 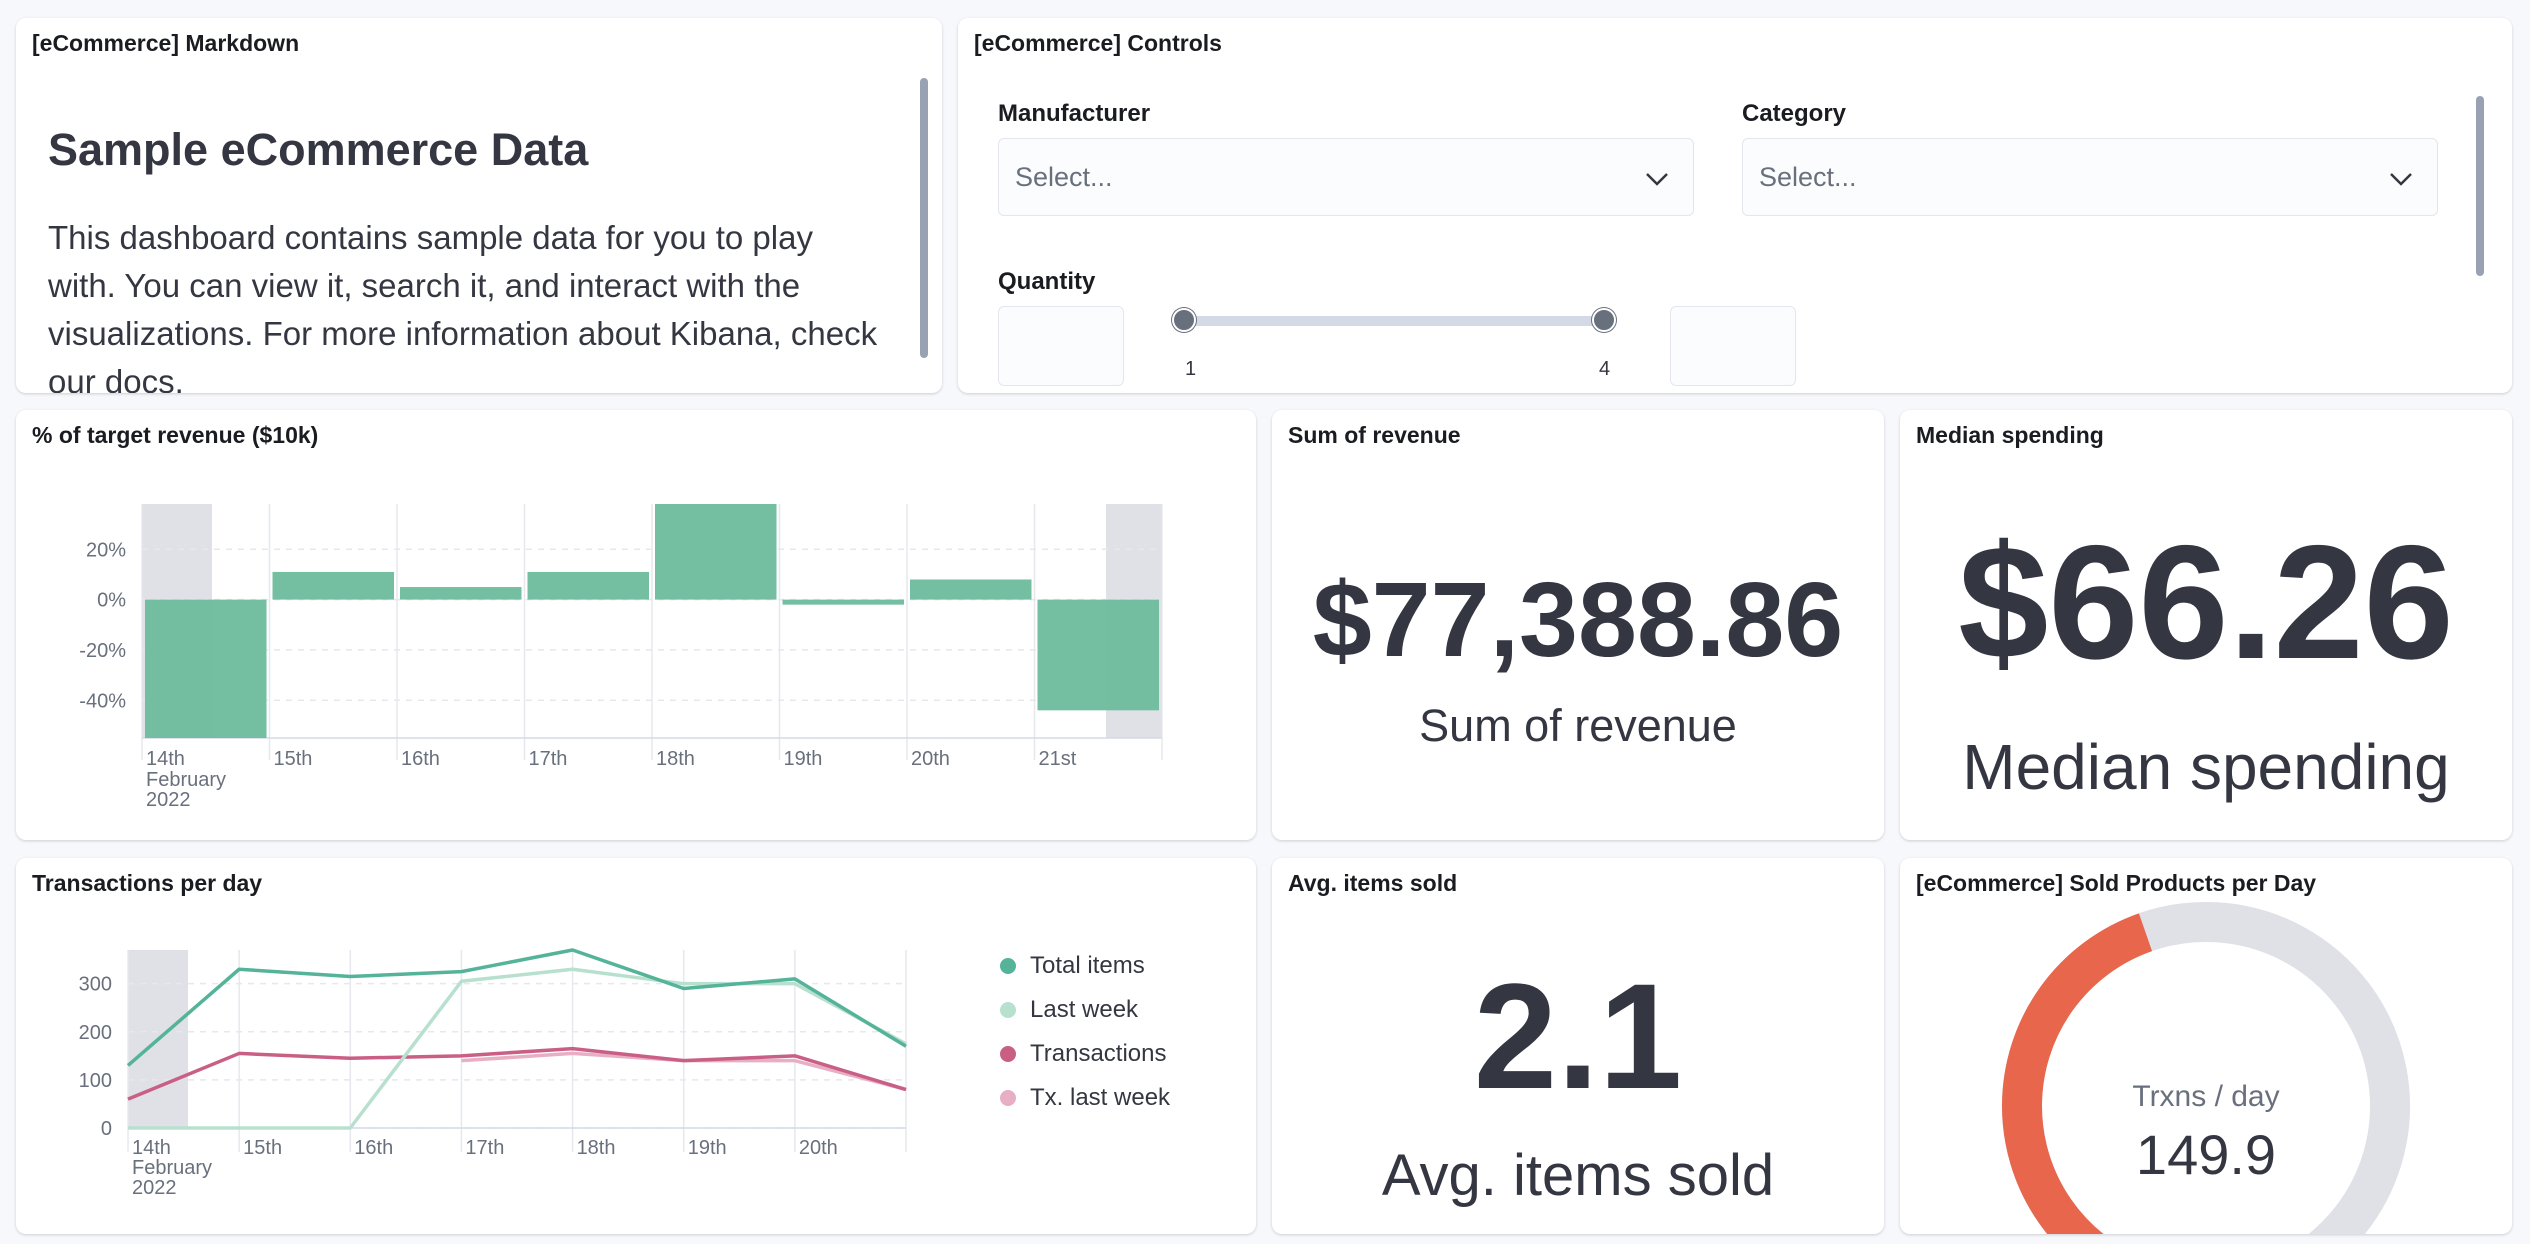 I want to click on y-tick-label: 100, so click(x=95, y=1081).